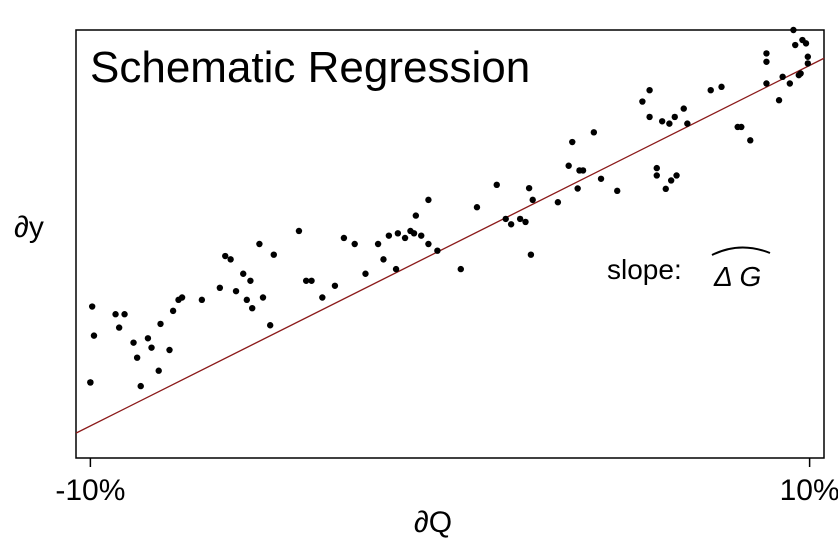 The height and width of the screenshot is (547, 838). I want to click on x-axis-label: ∂Q, so click(433, 522).